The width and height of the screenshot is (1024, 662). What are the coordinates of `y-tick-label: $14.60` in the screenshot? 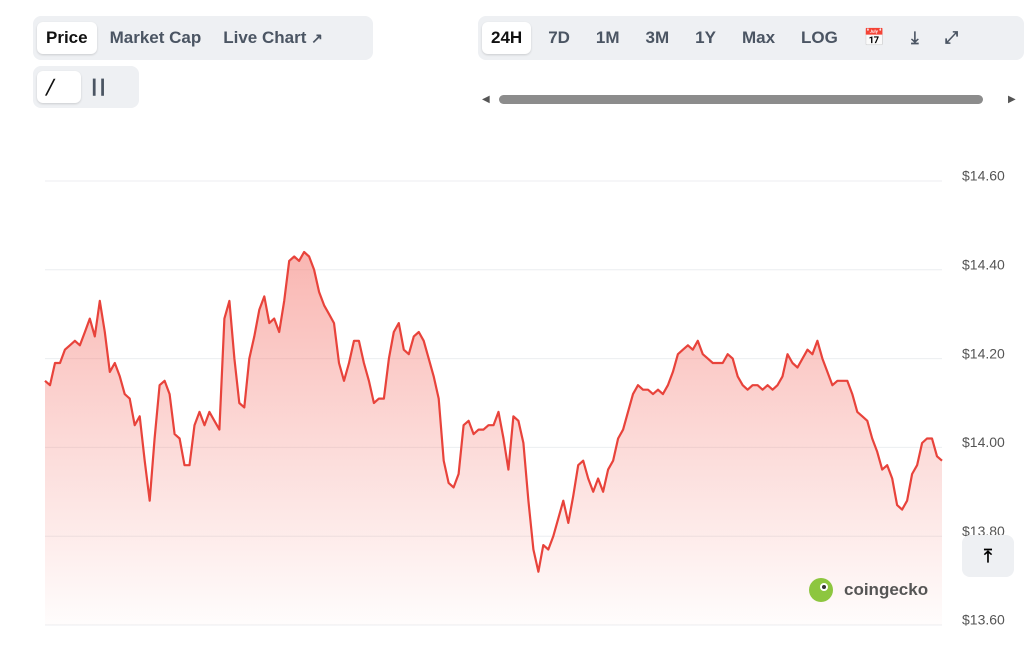 It's located at (983, 176).